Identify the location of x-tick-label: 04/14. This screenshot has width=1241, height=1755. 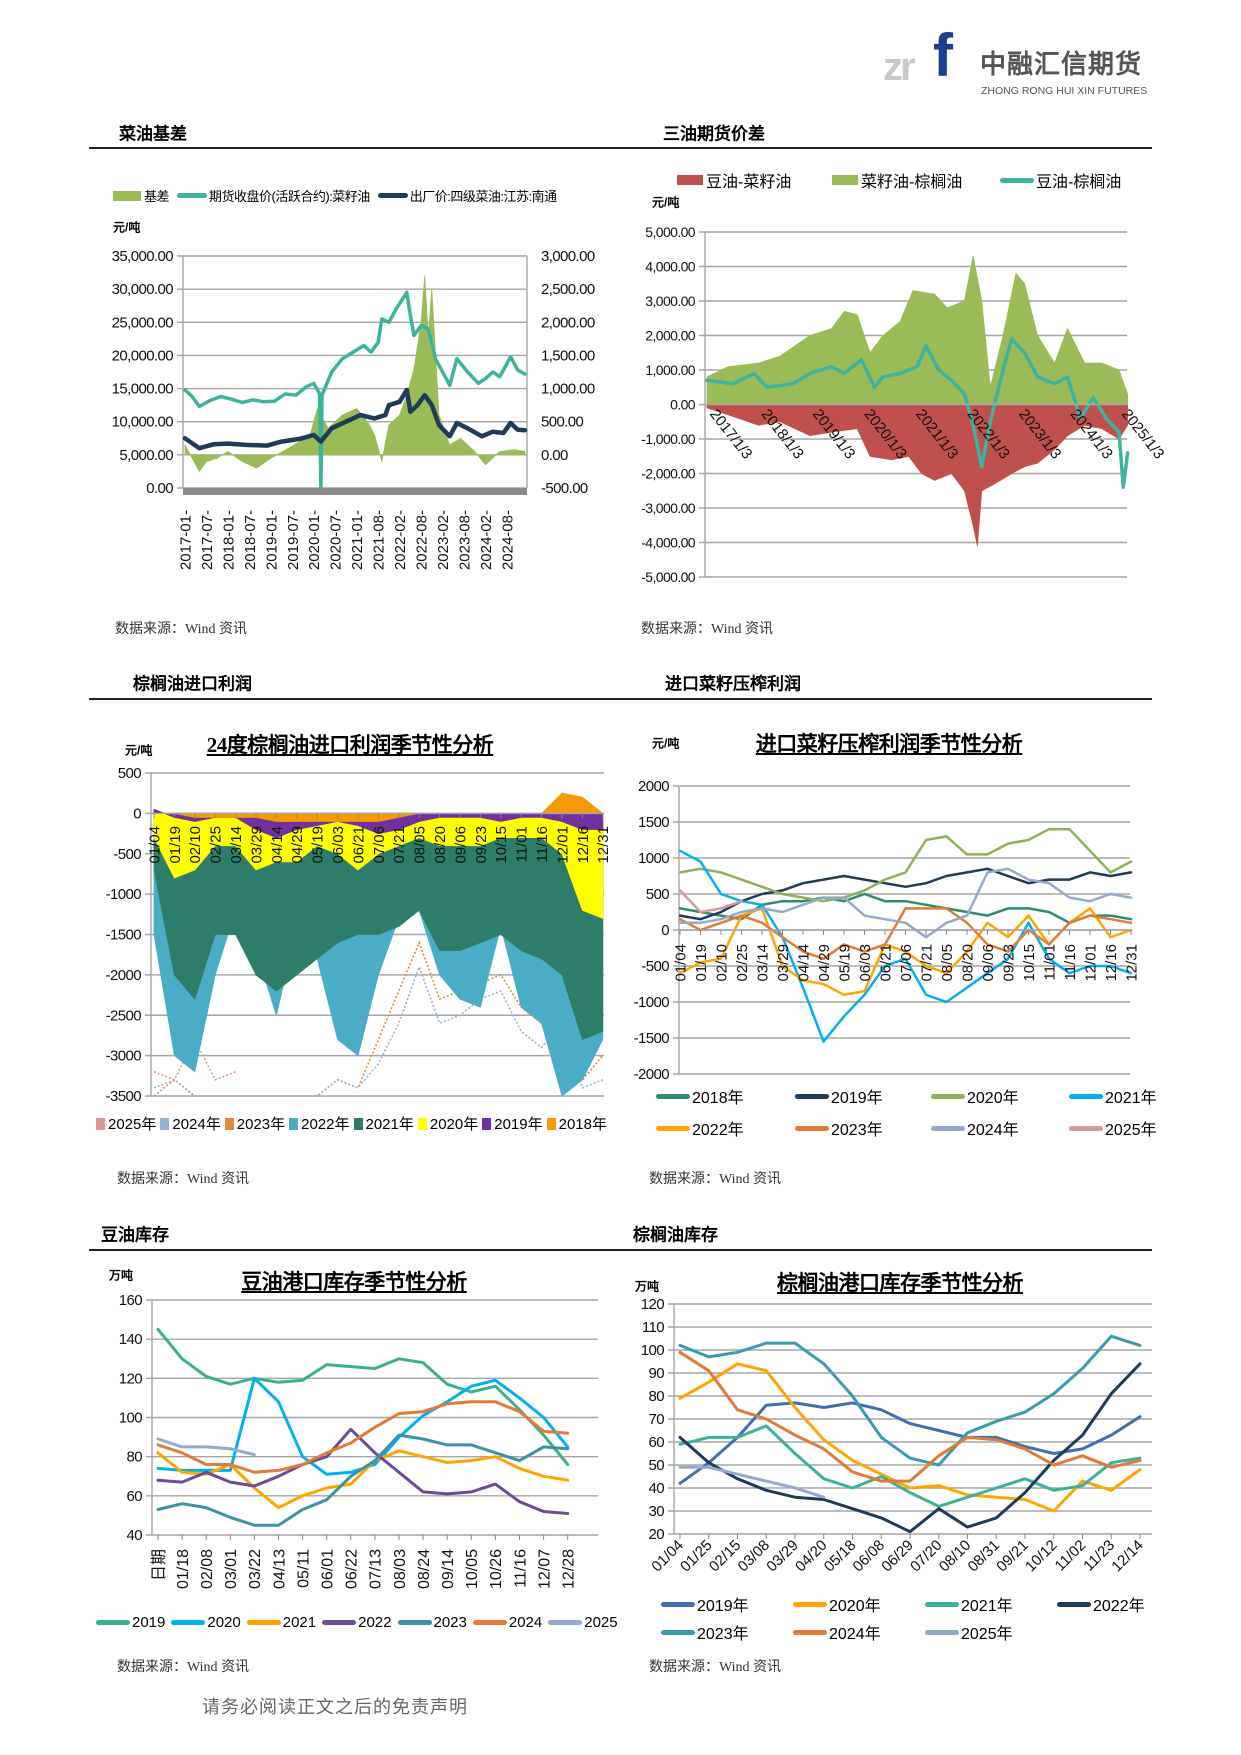
(277, 845).